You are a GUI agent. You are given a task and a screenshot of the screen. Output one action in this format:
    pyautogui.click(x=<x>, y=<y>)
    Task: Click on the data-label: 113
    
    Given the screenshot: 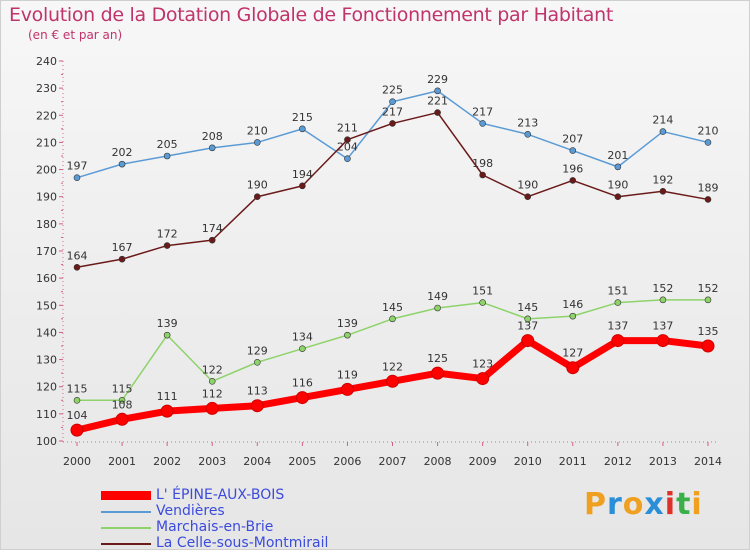 What is the action you would take?
    pyautogui.click(x=257, y=391)
    